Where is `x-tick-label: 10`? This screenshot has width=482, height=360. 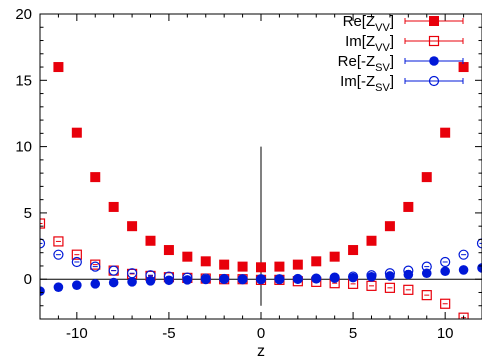 x-tick-label: 10 is located at coordinates (445, 333).